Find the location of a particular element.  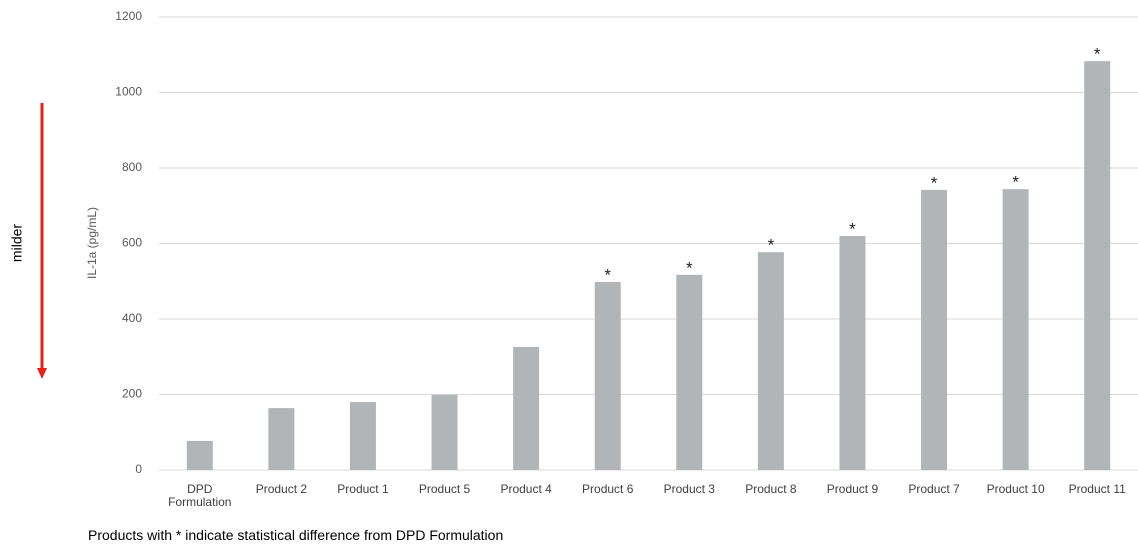

x-tick-label: Product 9 is located at coordinates (852, 489).